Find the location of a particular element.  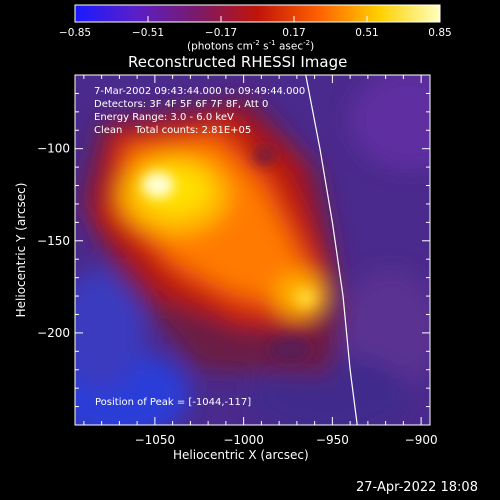

annotation-clean-counts: Clean Total counts: 2.81E+05 is located at coordinates (173, 130).